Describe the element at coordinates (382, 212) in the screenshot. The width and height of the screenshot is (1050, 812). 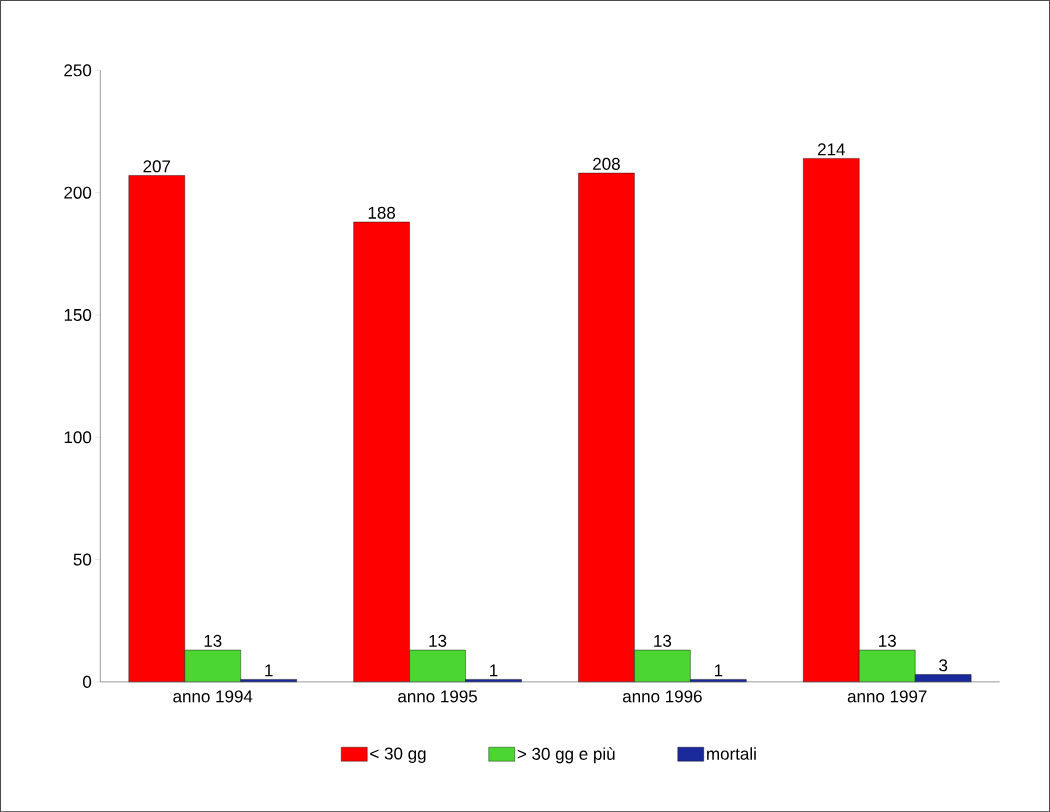
I see `data-label: 188` at that location.